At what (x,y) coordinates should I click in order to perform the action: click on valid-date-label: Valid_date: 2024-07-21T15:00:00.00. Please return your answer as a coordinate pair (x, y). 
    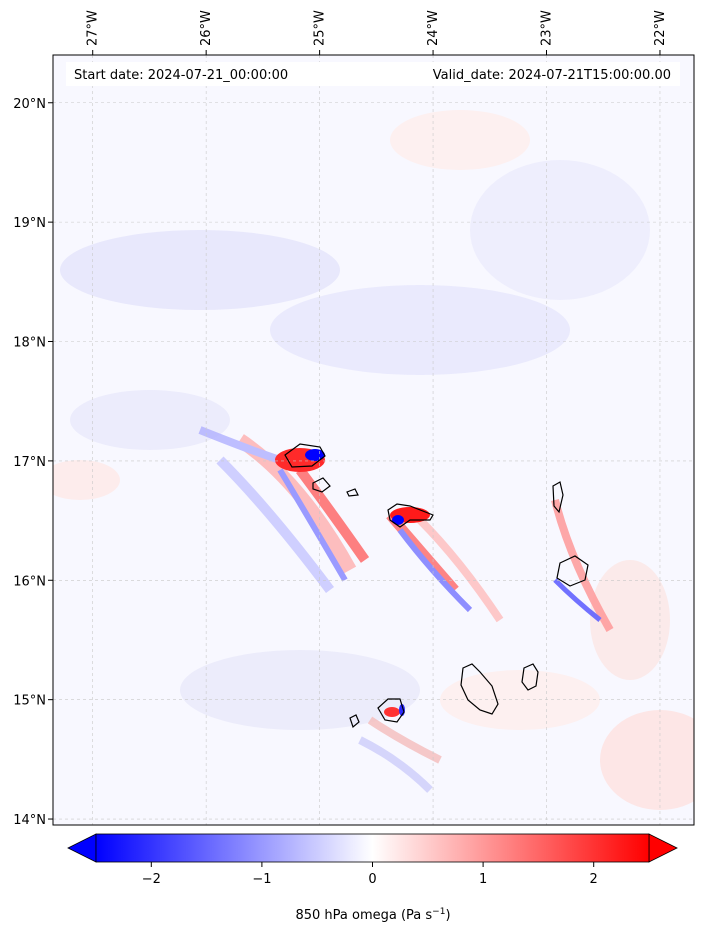
    Looking at the image, I should click on (552, 75).